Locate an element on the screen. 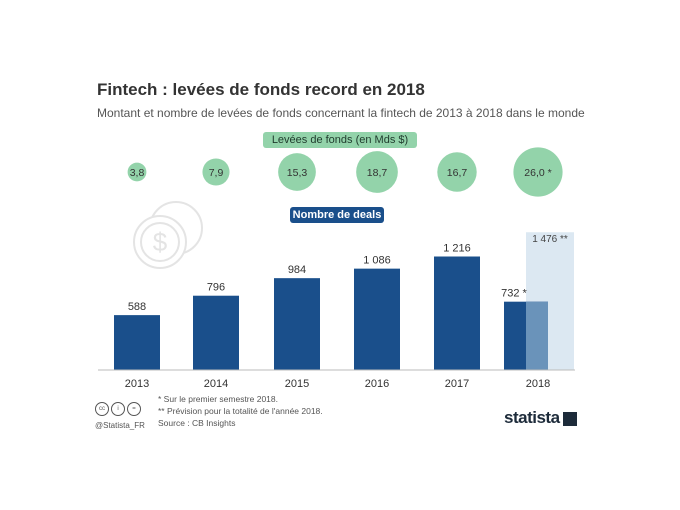 The image size is (680, 510). funds-label-2013: 3,8 is located at coordinates (137, 173).